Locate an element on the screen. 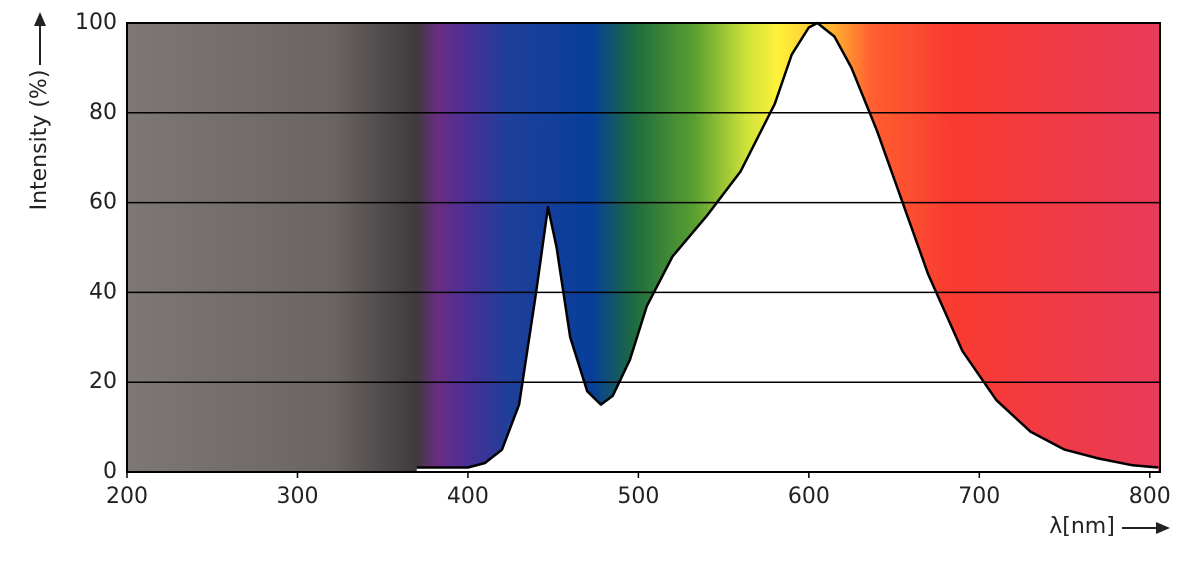  y-tick-label: 100 is located at coordinates (96, 22).